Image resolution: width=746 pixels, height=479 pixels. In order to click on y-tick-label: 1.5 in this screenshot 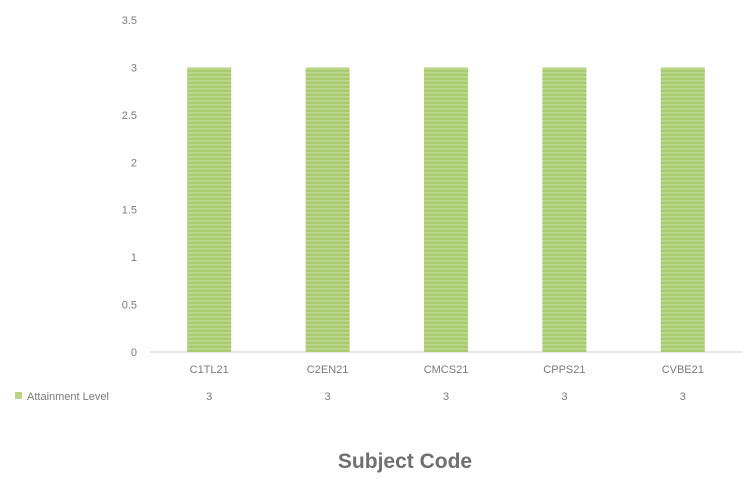, I will do `click(129, 211)`.